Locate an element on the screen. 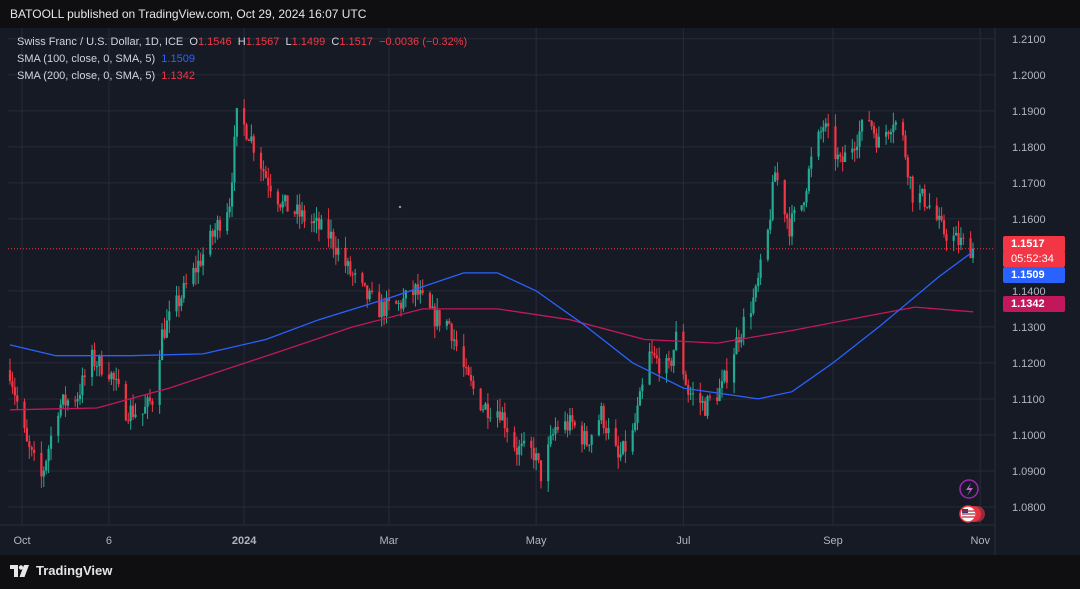 Image resolution: width=1080 pixels, height=589 pixels. sma200-legend: SMA (200, close, 0, SMA, 5) 1.1342 is located at coordinates (106, 76).